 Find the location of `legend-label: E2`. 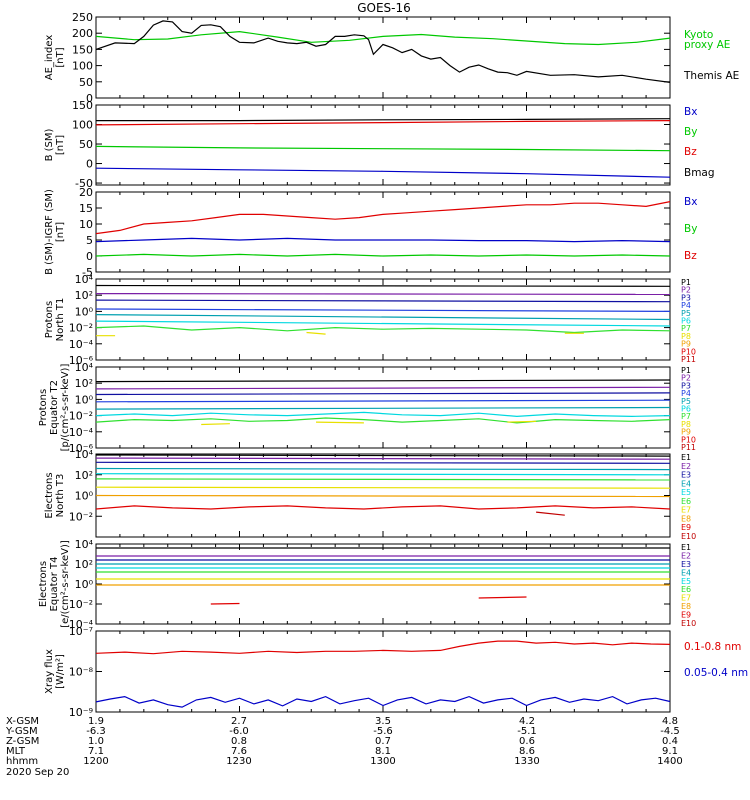

legend-label: E2 is located at coordinates (686, 555).